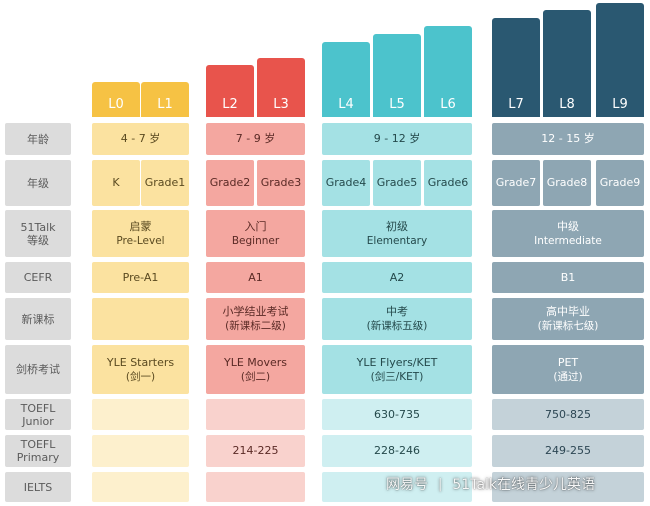  Describe the element at coordinates (516, 67) in the screenshot. I see `level-bar-l7: L7` at that location.